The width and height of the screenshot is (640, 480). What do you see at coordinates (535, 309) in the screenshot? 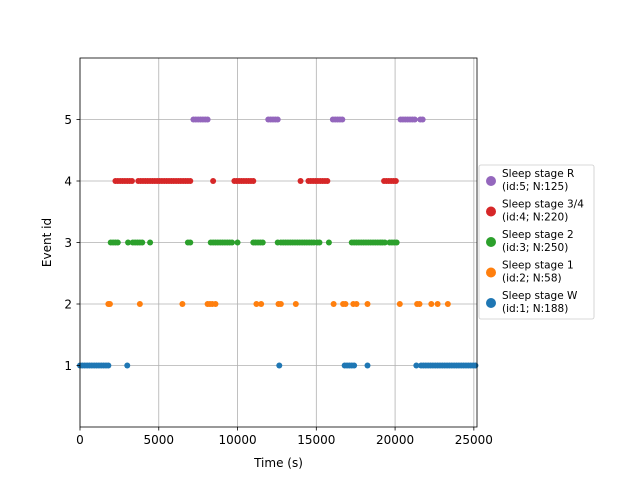
I see `legend-sublabel: (id:1; N:188)` at bounding box center [535, 309].